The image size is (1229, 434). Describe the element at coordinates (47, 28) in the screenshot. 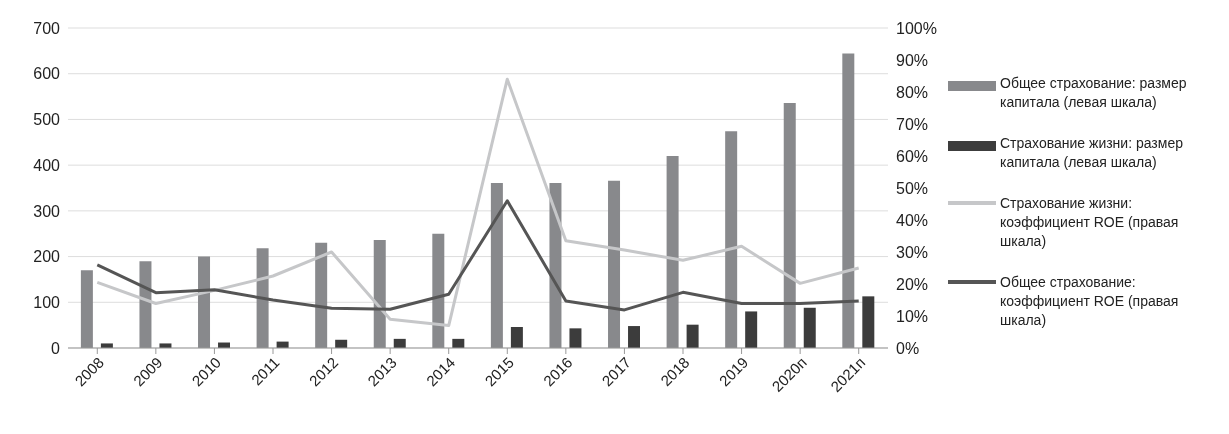

I see `y-tick-label: 700` at that location.